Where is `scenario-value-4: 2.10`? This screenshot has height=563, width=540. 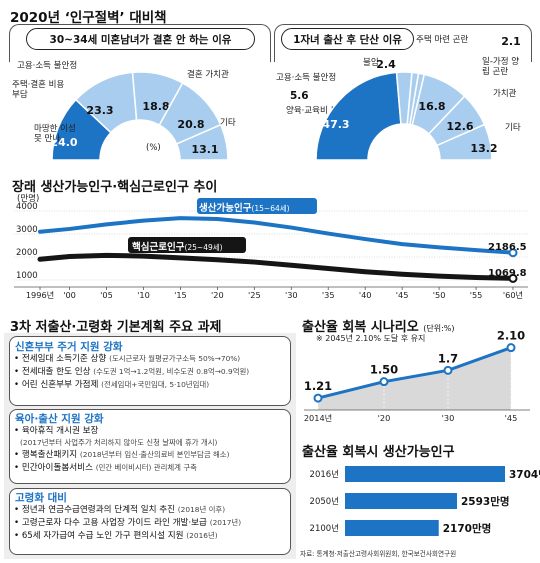
scenario-value-4: 2.10 is located at coordinates (511, 336).